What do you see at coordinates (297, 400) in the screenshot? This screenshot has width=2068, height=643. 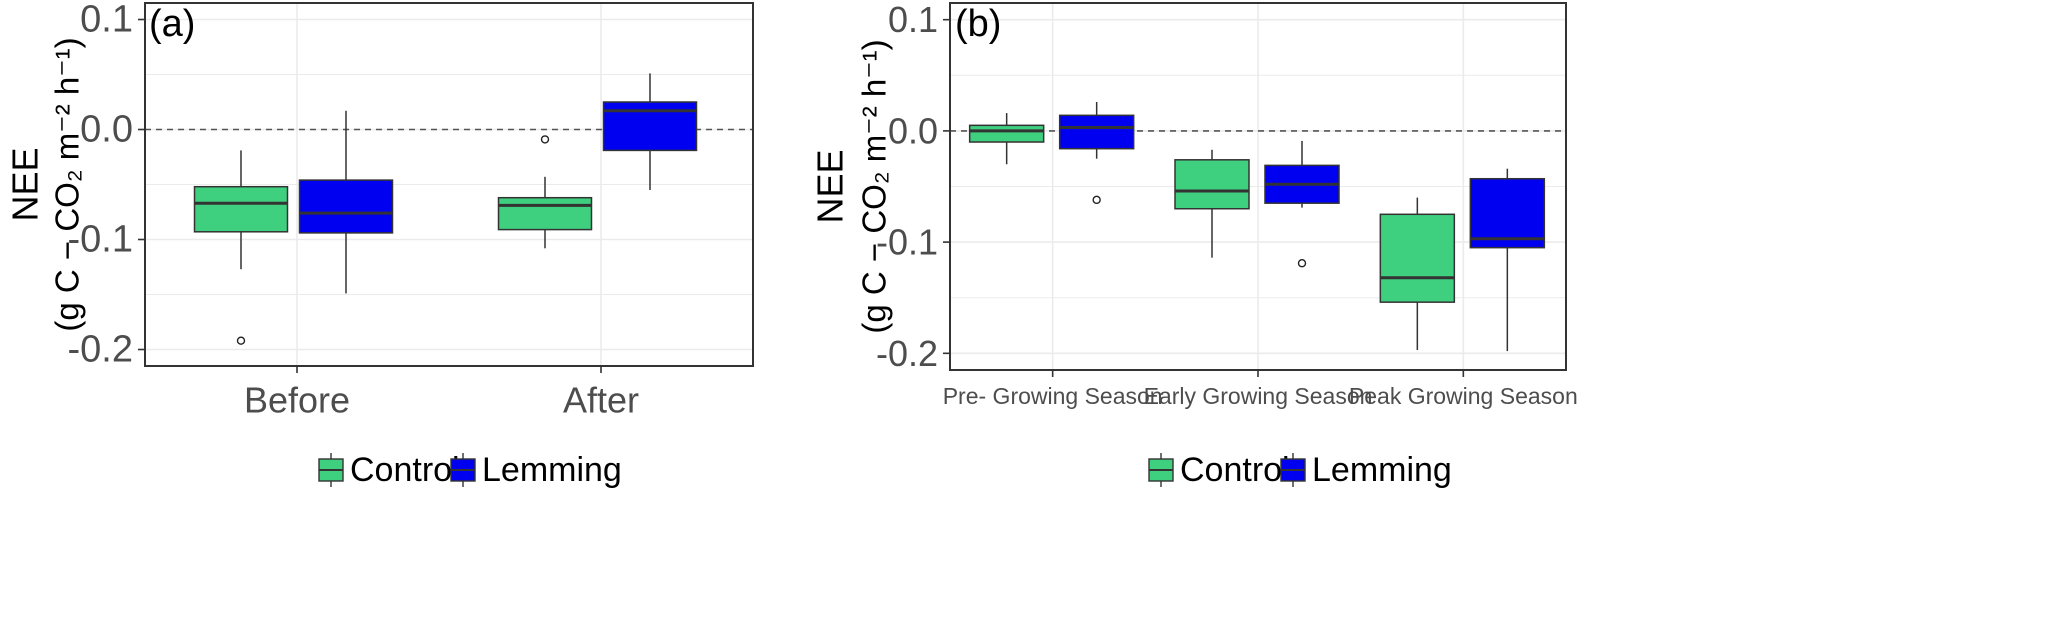 I see `x-category-label: Before` at bounding box center [297, 400].